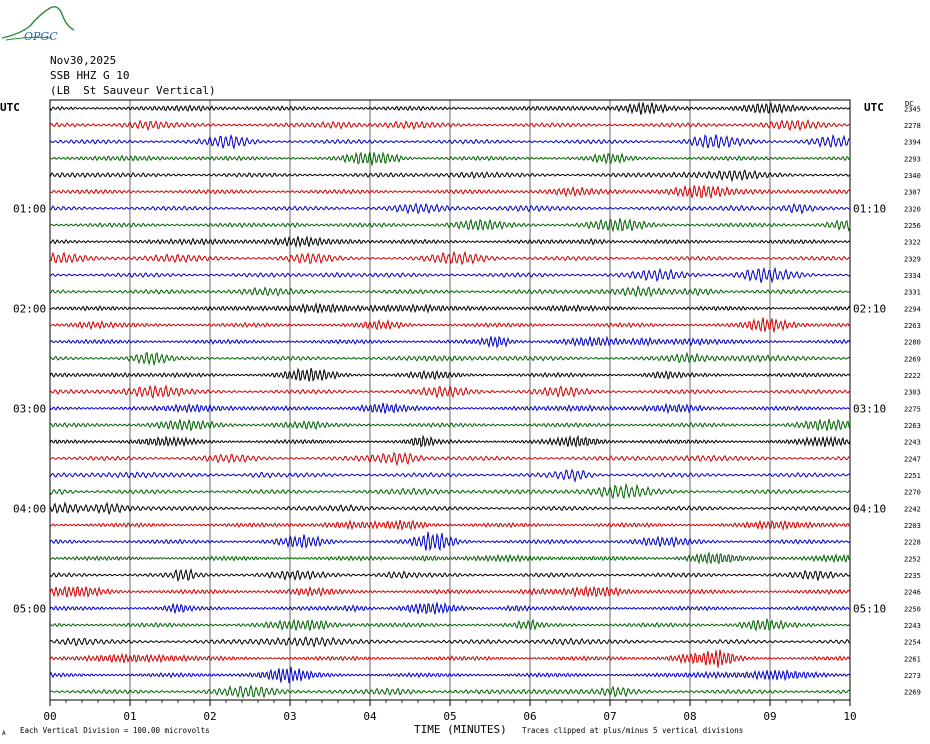  Describe the element at coordinates (49, 716) in the screenshot. I see `x-tick-label: 00` at that location.